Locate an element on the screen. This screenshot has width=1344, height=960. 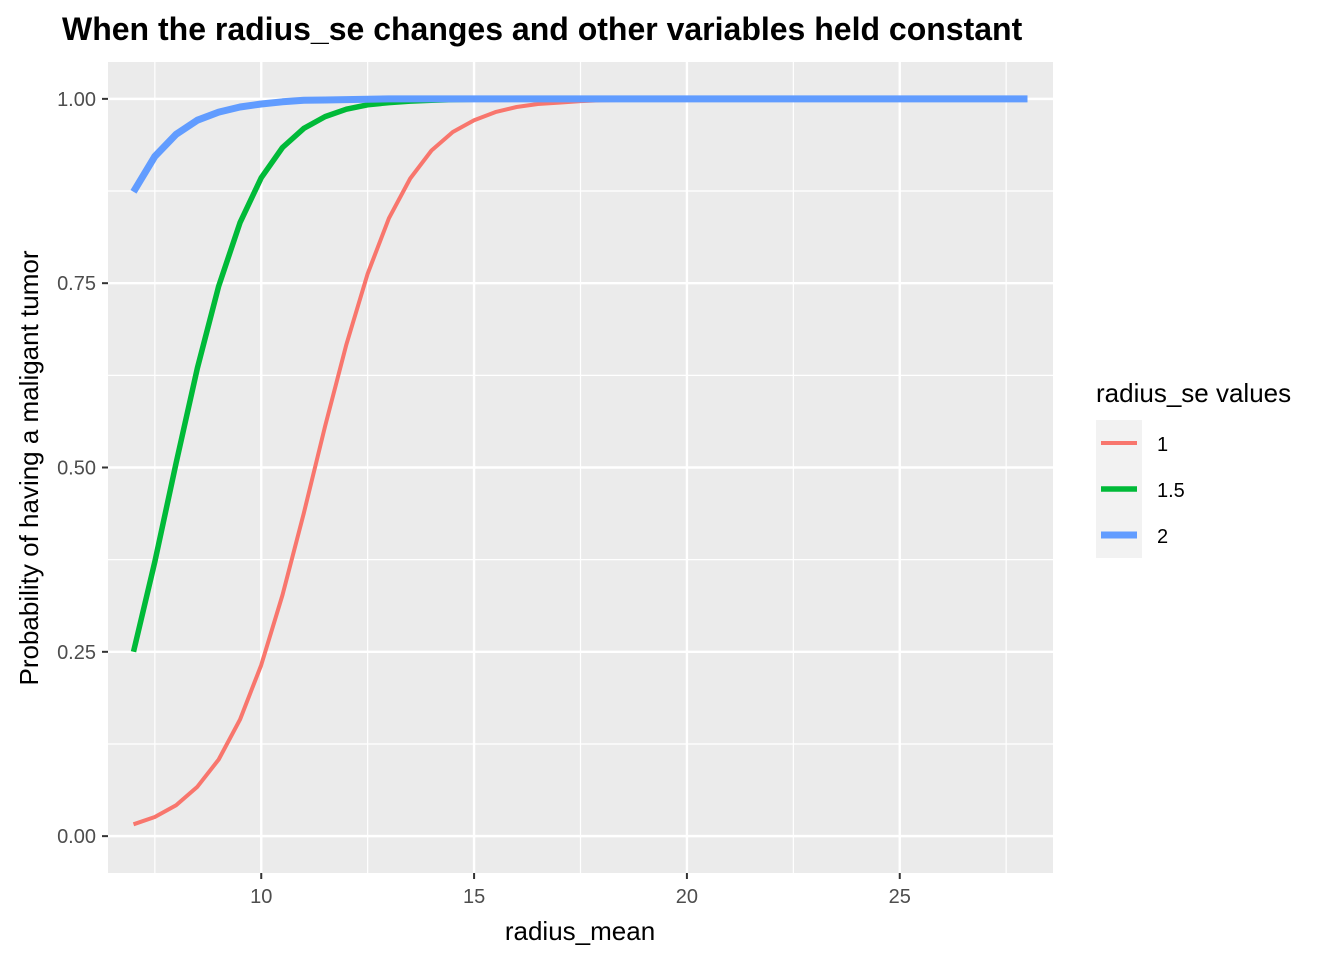
legend-title: radius_se values is located at coordinates (1193, 393).